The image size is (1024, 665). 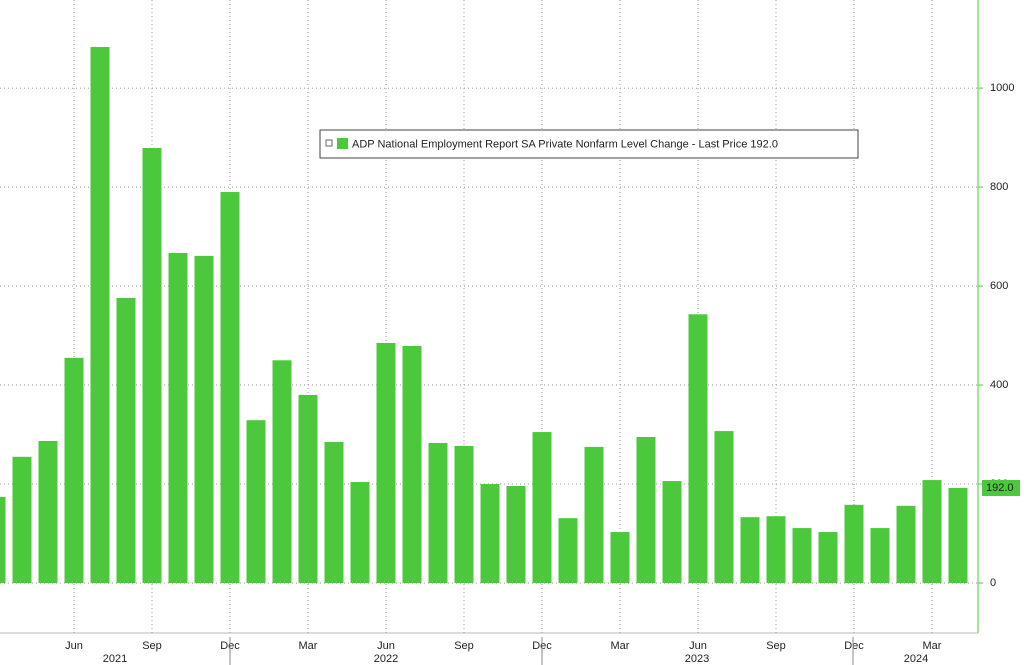 What do you see at coordinates (342, 143) in the screenshot?
I see `legend-swatch` at bounding box center [342, 143].